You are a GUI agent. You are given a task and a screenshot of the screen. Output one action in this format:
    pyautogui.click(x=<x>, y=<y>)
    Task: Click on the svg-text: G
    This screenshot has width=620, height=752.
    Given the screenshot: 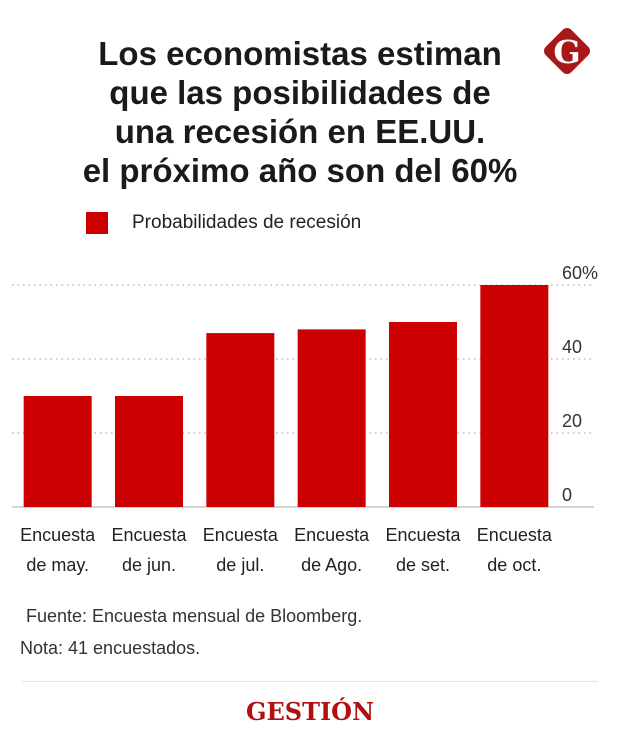 What is the action you would take?
    pyautogui.click(x=566, y=52)
    